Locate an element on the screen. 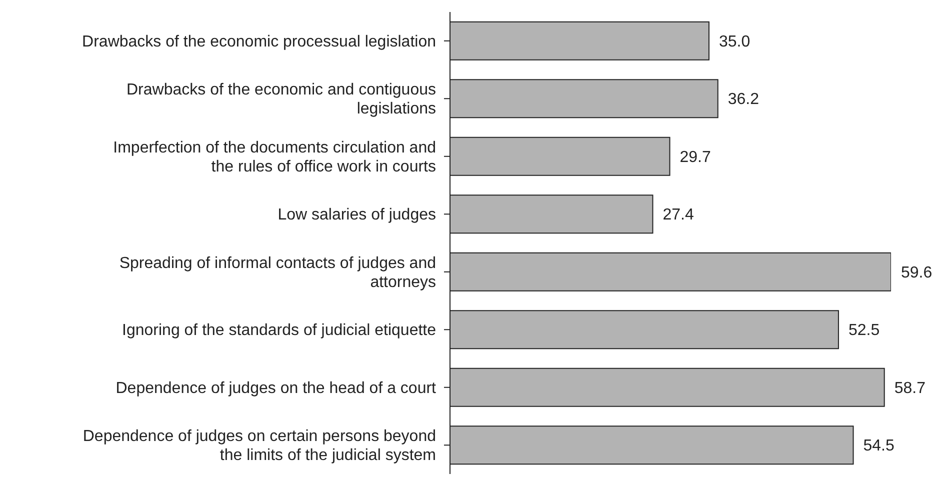  data-label: 59.6 is located at coordinates (916, 273).